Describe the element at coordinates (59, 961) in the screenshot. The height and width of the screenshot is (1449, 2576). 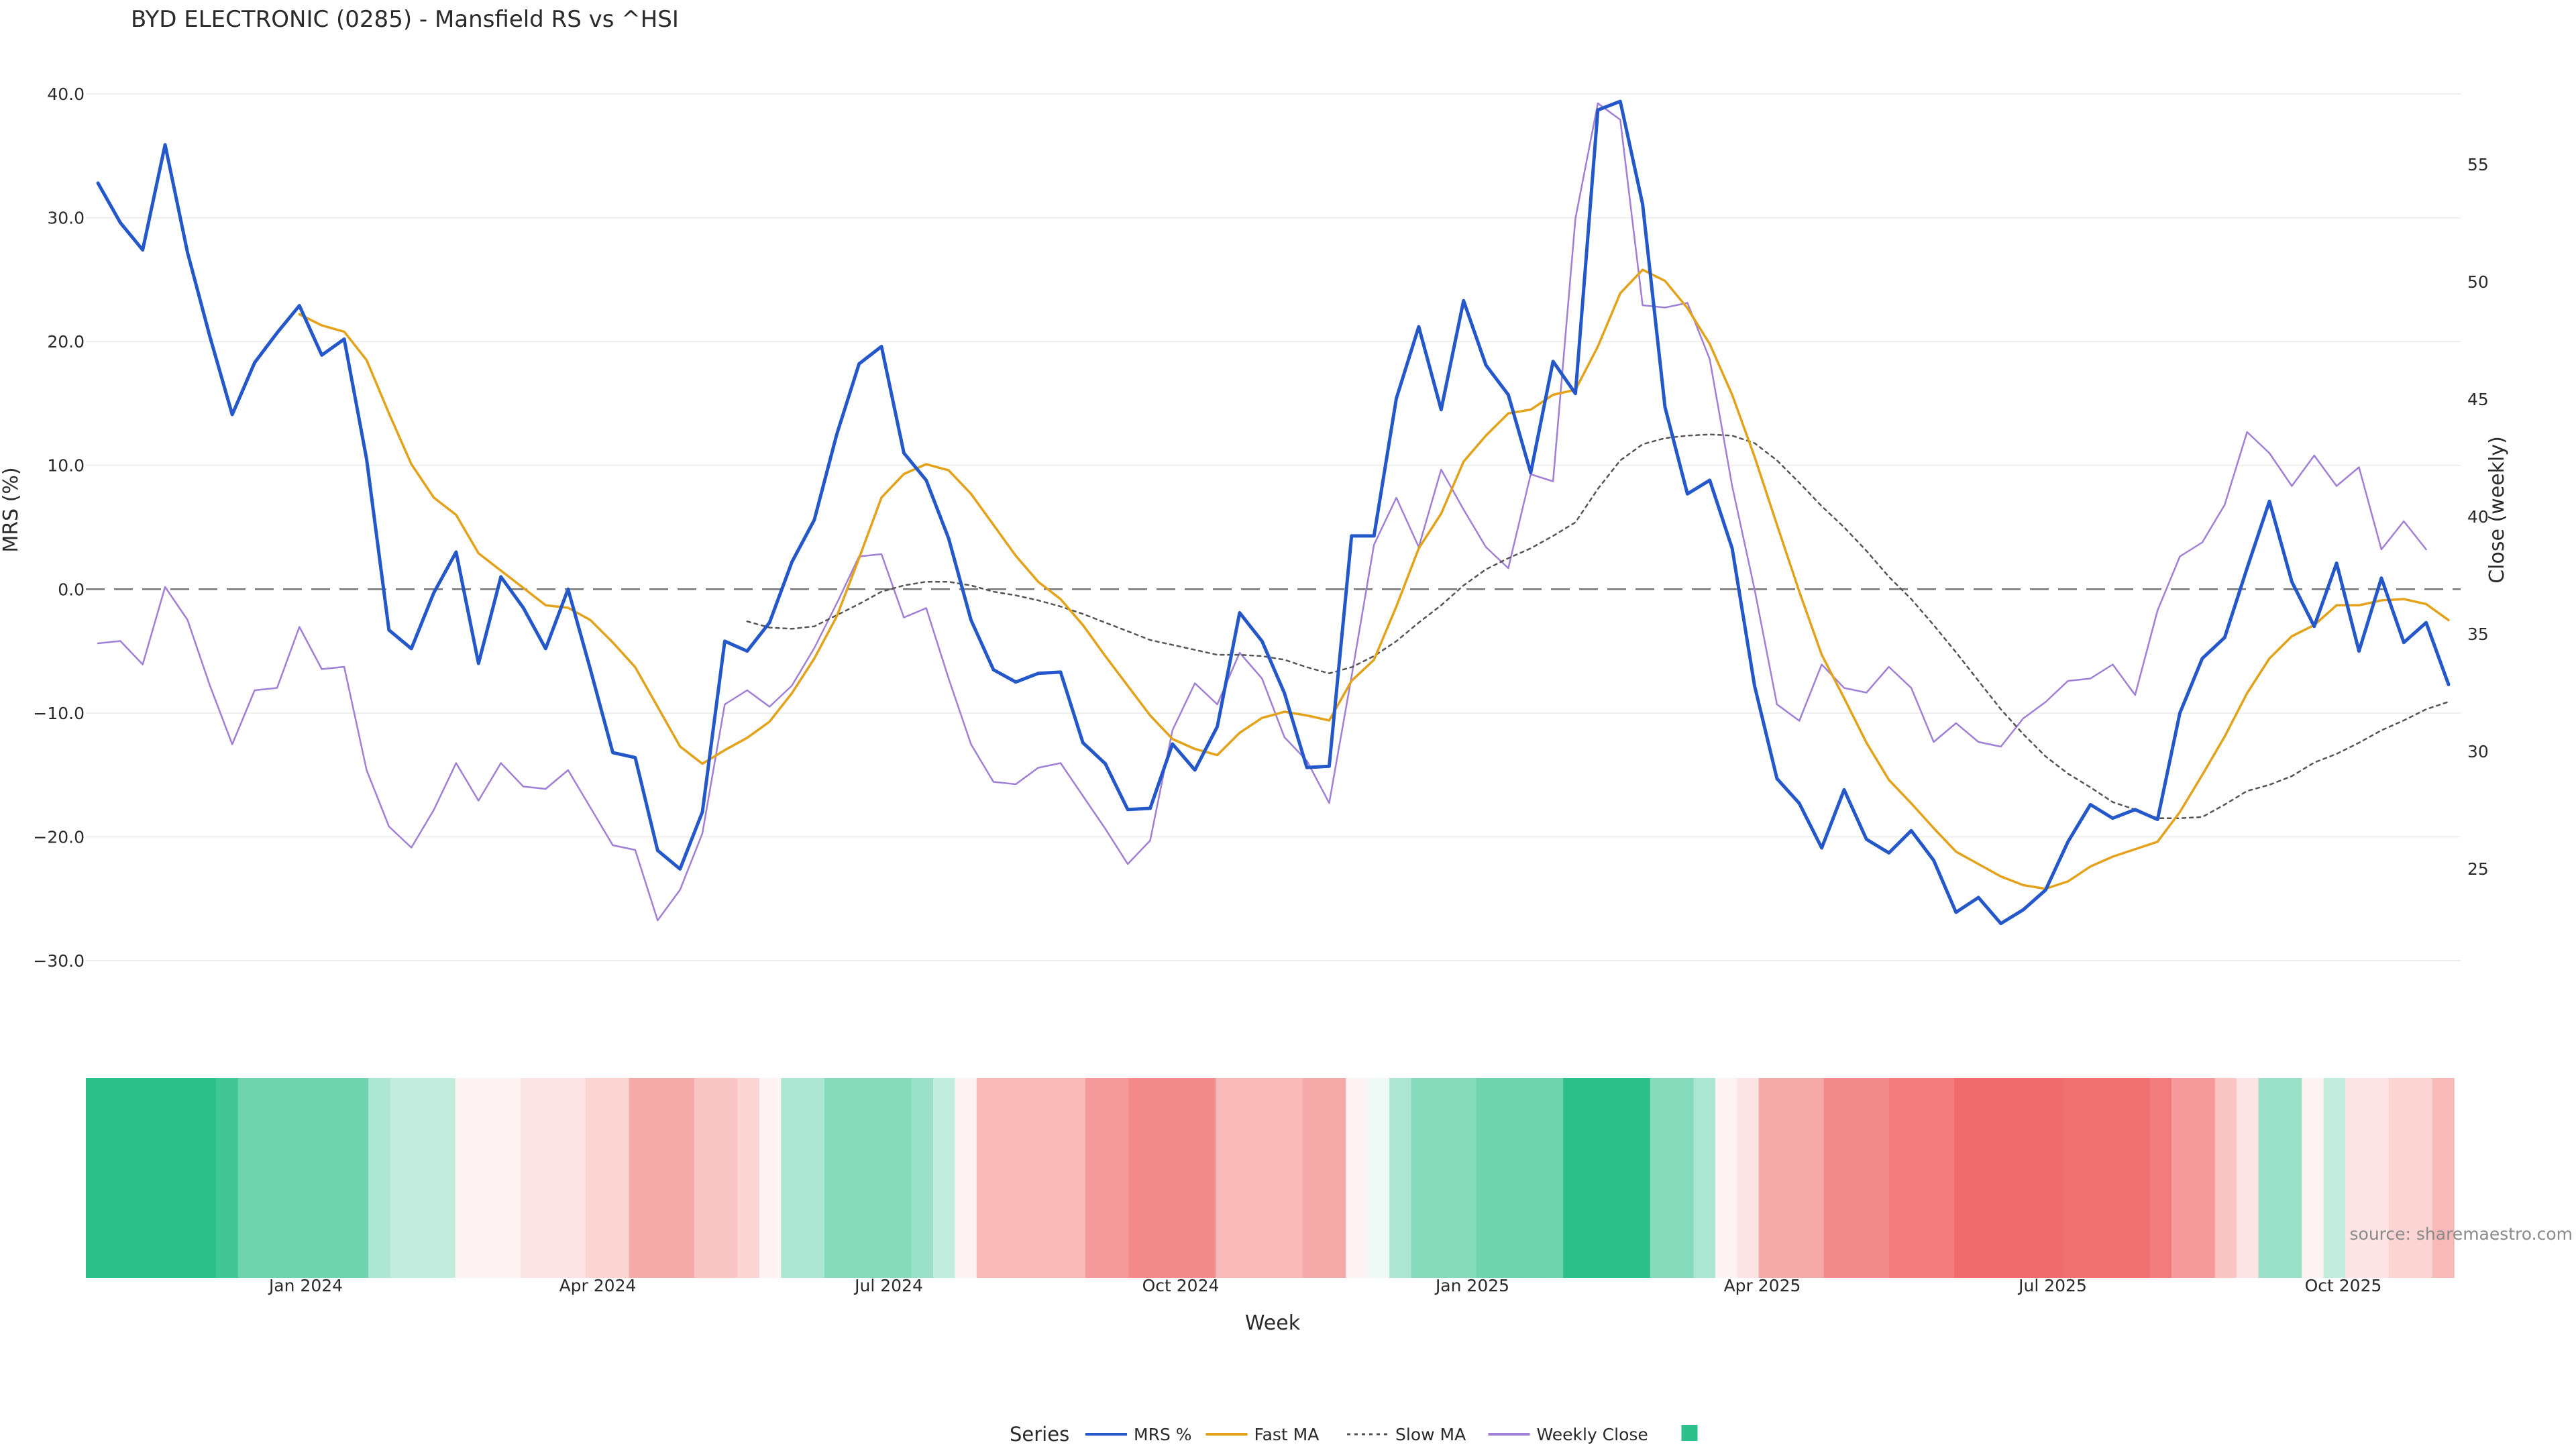
I see `y-tick-label: −30.0` at that location.